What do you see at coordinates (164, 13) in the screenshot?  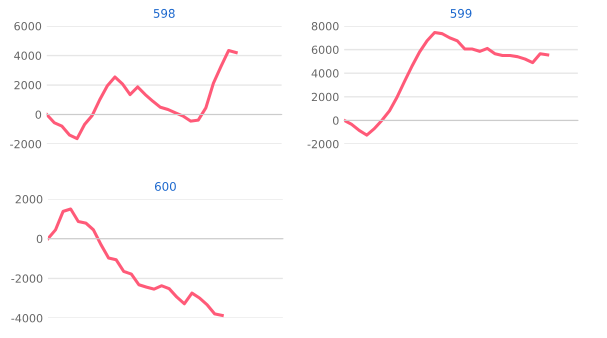 I see `chart-title: 598` at bounding box center [164, 13].